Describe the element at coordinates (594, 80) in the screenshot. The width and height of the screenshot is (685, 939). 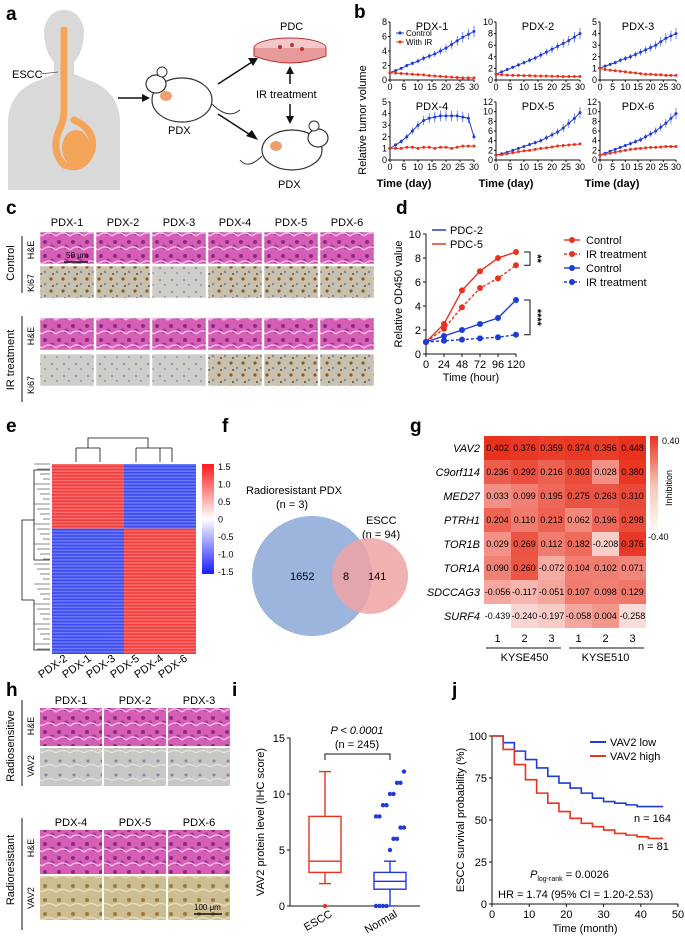
I see `b-ytick-label: 0` at that location.